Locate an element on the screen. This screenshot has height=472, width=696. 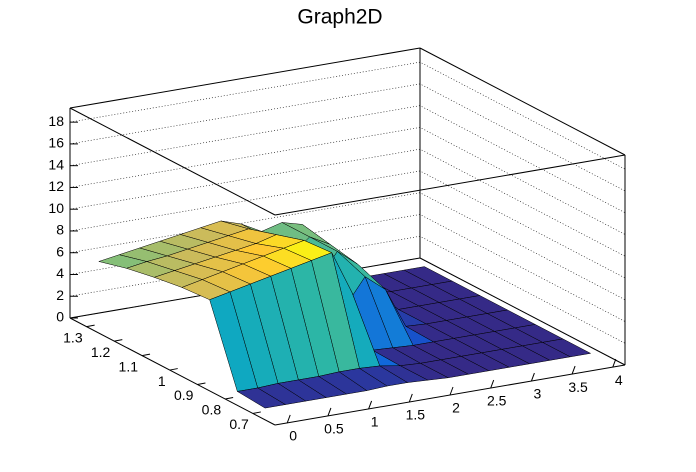
y-tick-label: 1.2 is located at coordinates (101, 352).